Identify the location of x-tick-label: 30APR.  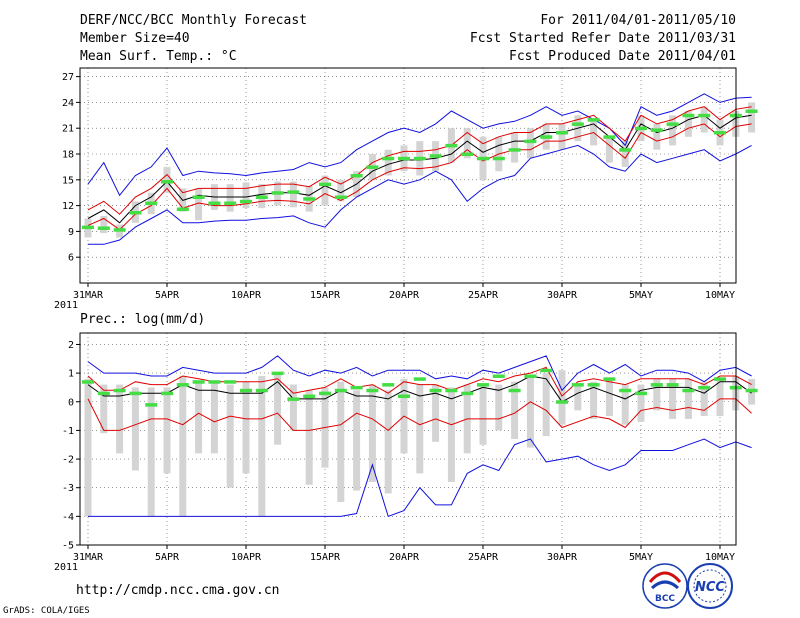
(562, 295).